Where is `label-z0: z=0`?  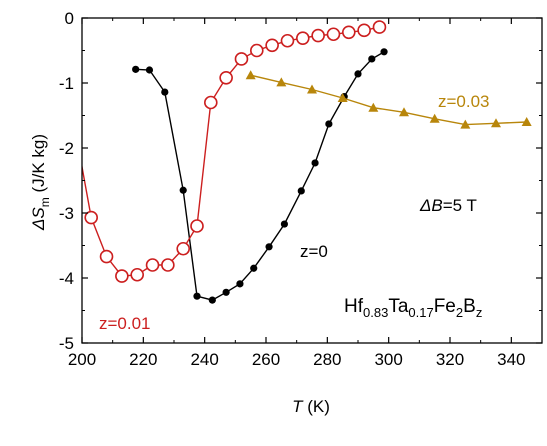
label-z0: z=0 is located at coordinates (314, 251).